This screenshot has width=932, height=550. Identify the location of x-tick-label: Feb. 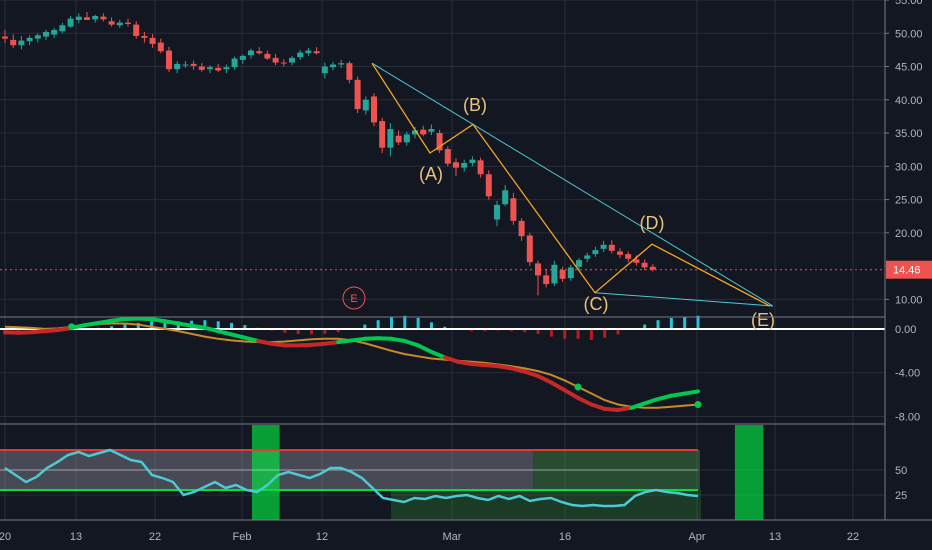
(242, 537).